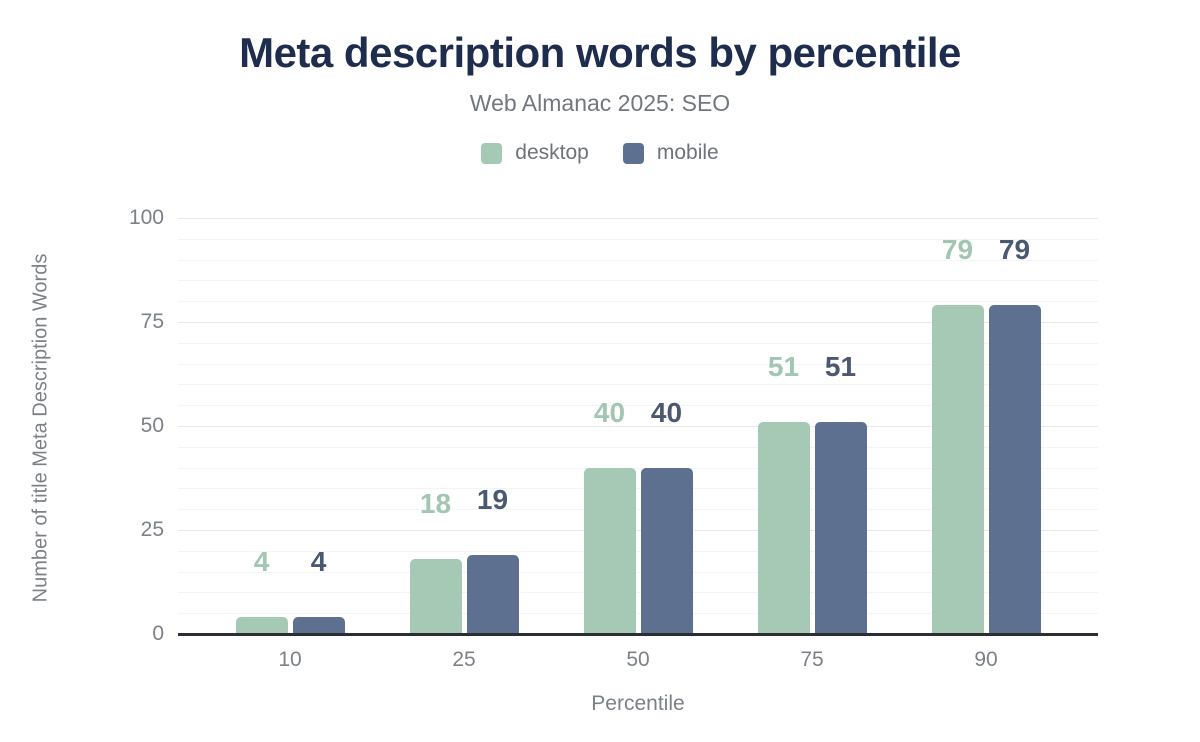 The image size is (1200, 742). What do you see at coordinates (986, 659) in the screenshot?
I see `x-tick-label: 90` at bounding box center [986, 659].